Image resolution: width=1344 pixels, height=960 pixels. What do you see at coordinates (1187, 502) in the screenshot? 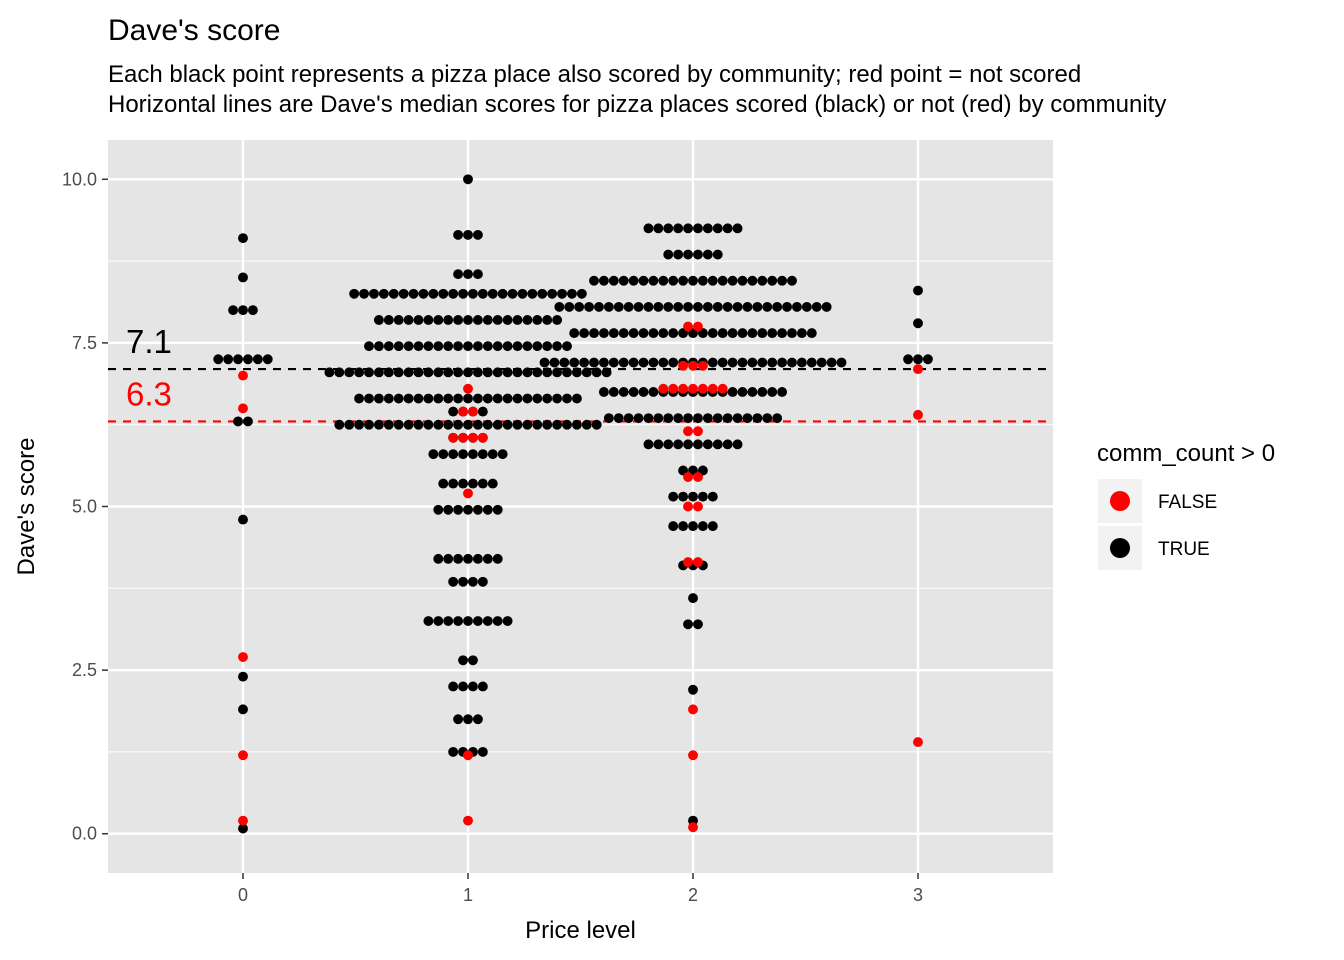
I see `legend-label-false: FALSE` at bounding box center [1187, 502].